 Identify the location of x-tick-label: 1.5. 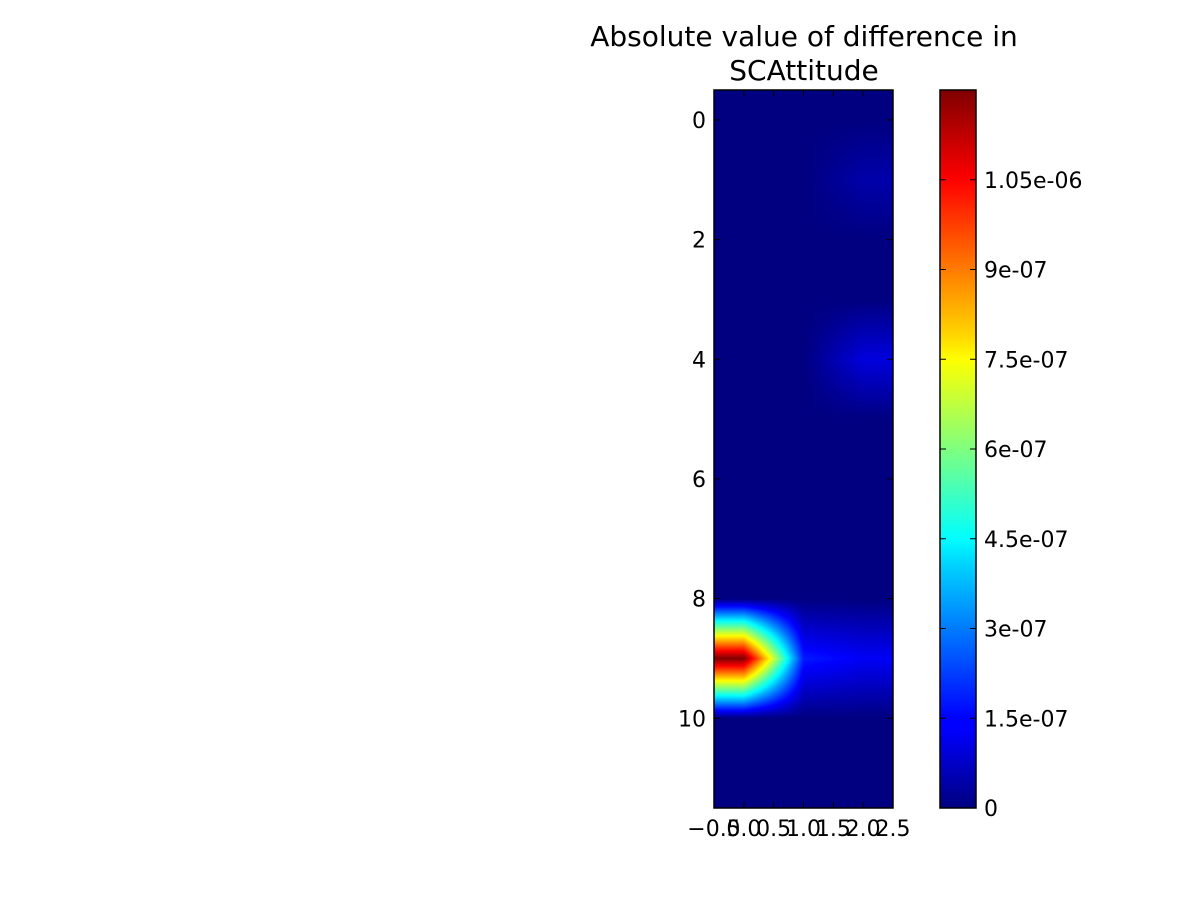
(833, 829).